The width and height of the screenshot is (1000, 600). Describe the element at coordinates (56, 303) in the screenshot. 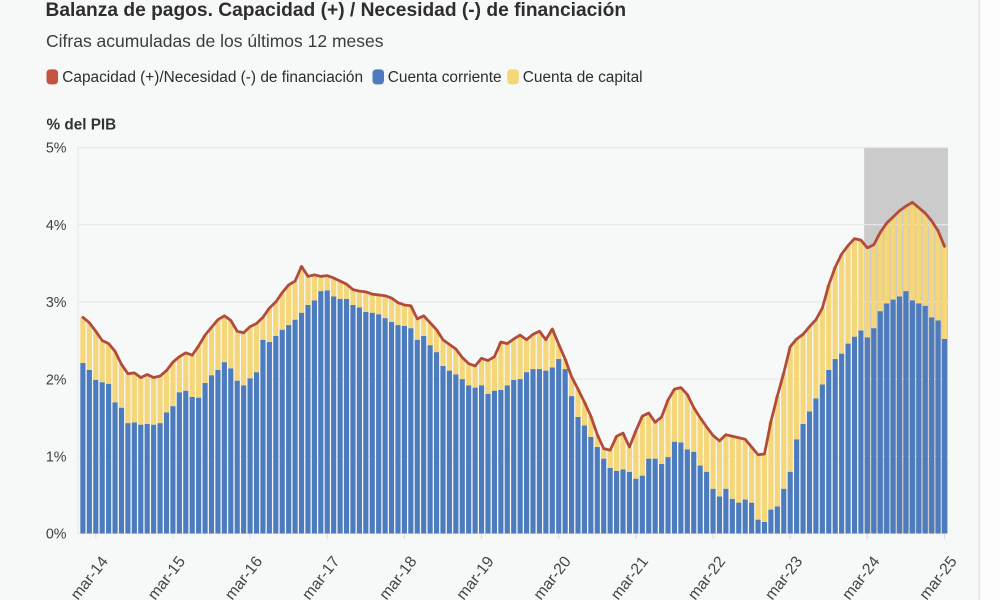

I see `svg-text: 3%` at that location.